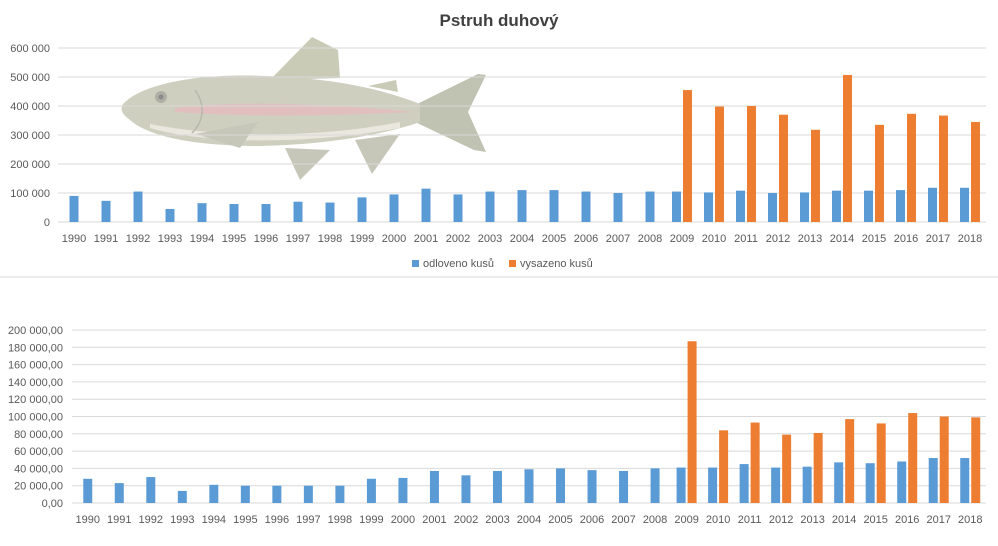 This screenshot has width=998, height=546. Describe the element at coordinates (970, 520) in the screenshot. I see `x-tick-label: 2018` at that location.